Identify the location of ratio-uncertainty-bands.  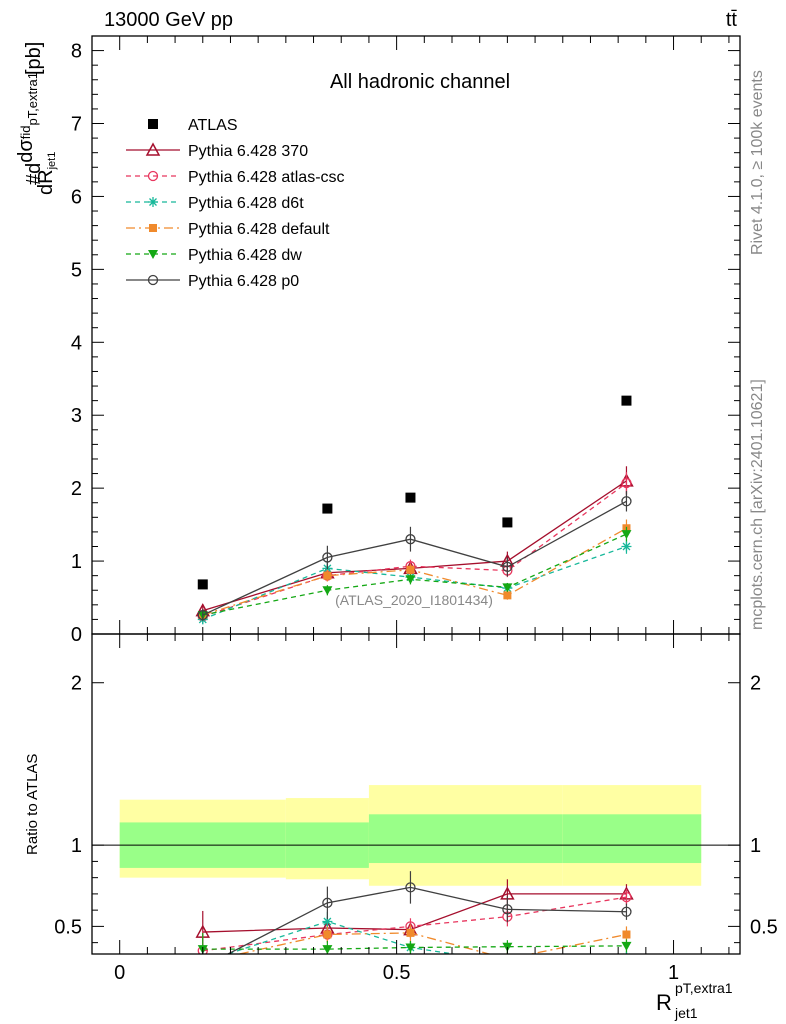
(410, 835).